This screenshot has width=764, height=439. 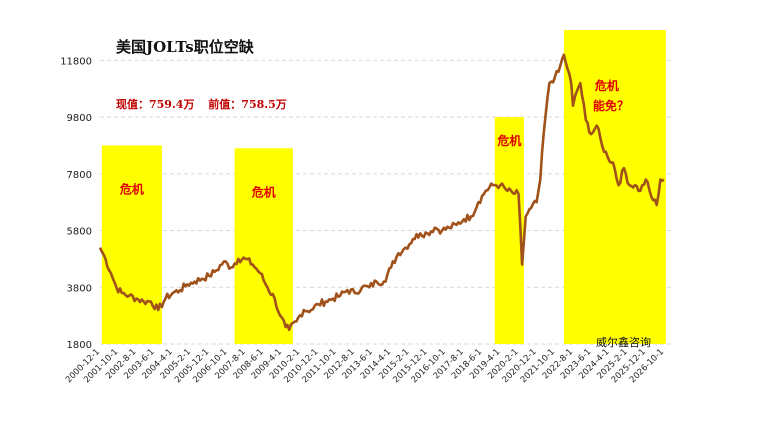 I want to click on source-label: 威尔鑫咨询, so click(x=623, y=342).